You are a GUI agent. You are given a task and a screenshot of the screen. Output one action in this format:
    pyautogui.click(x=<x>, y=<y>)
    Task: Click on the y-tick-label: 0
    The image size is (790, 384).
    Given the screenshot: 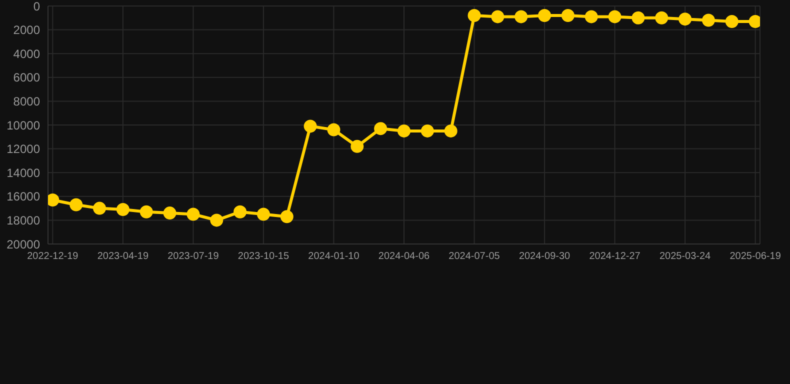 What is the action you would take?
    pyautogui.click(x=36, y=7)
    